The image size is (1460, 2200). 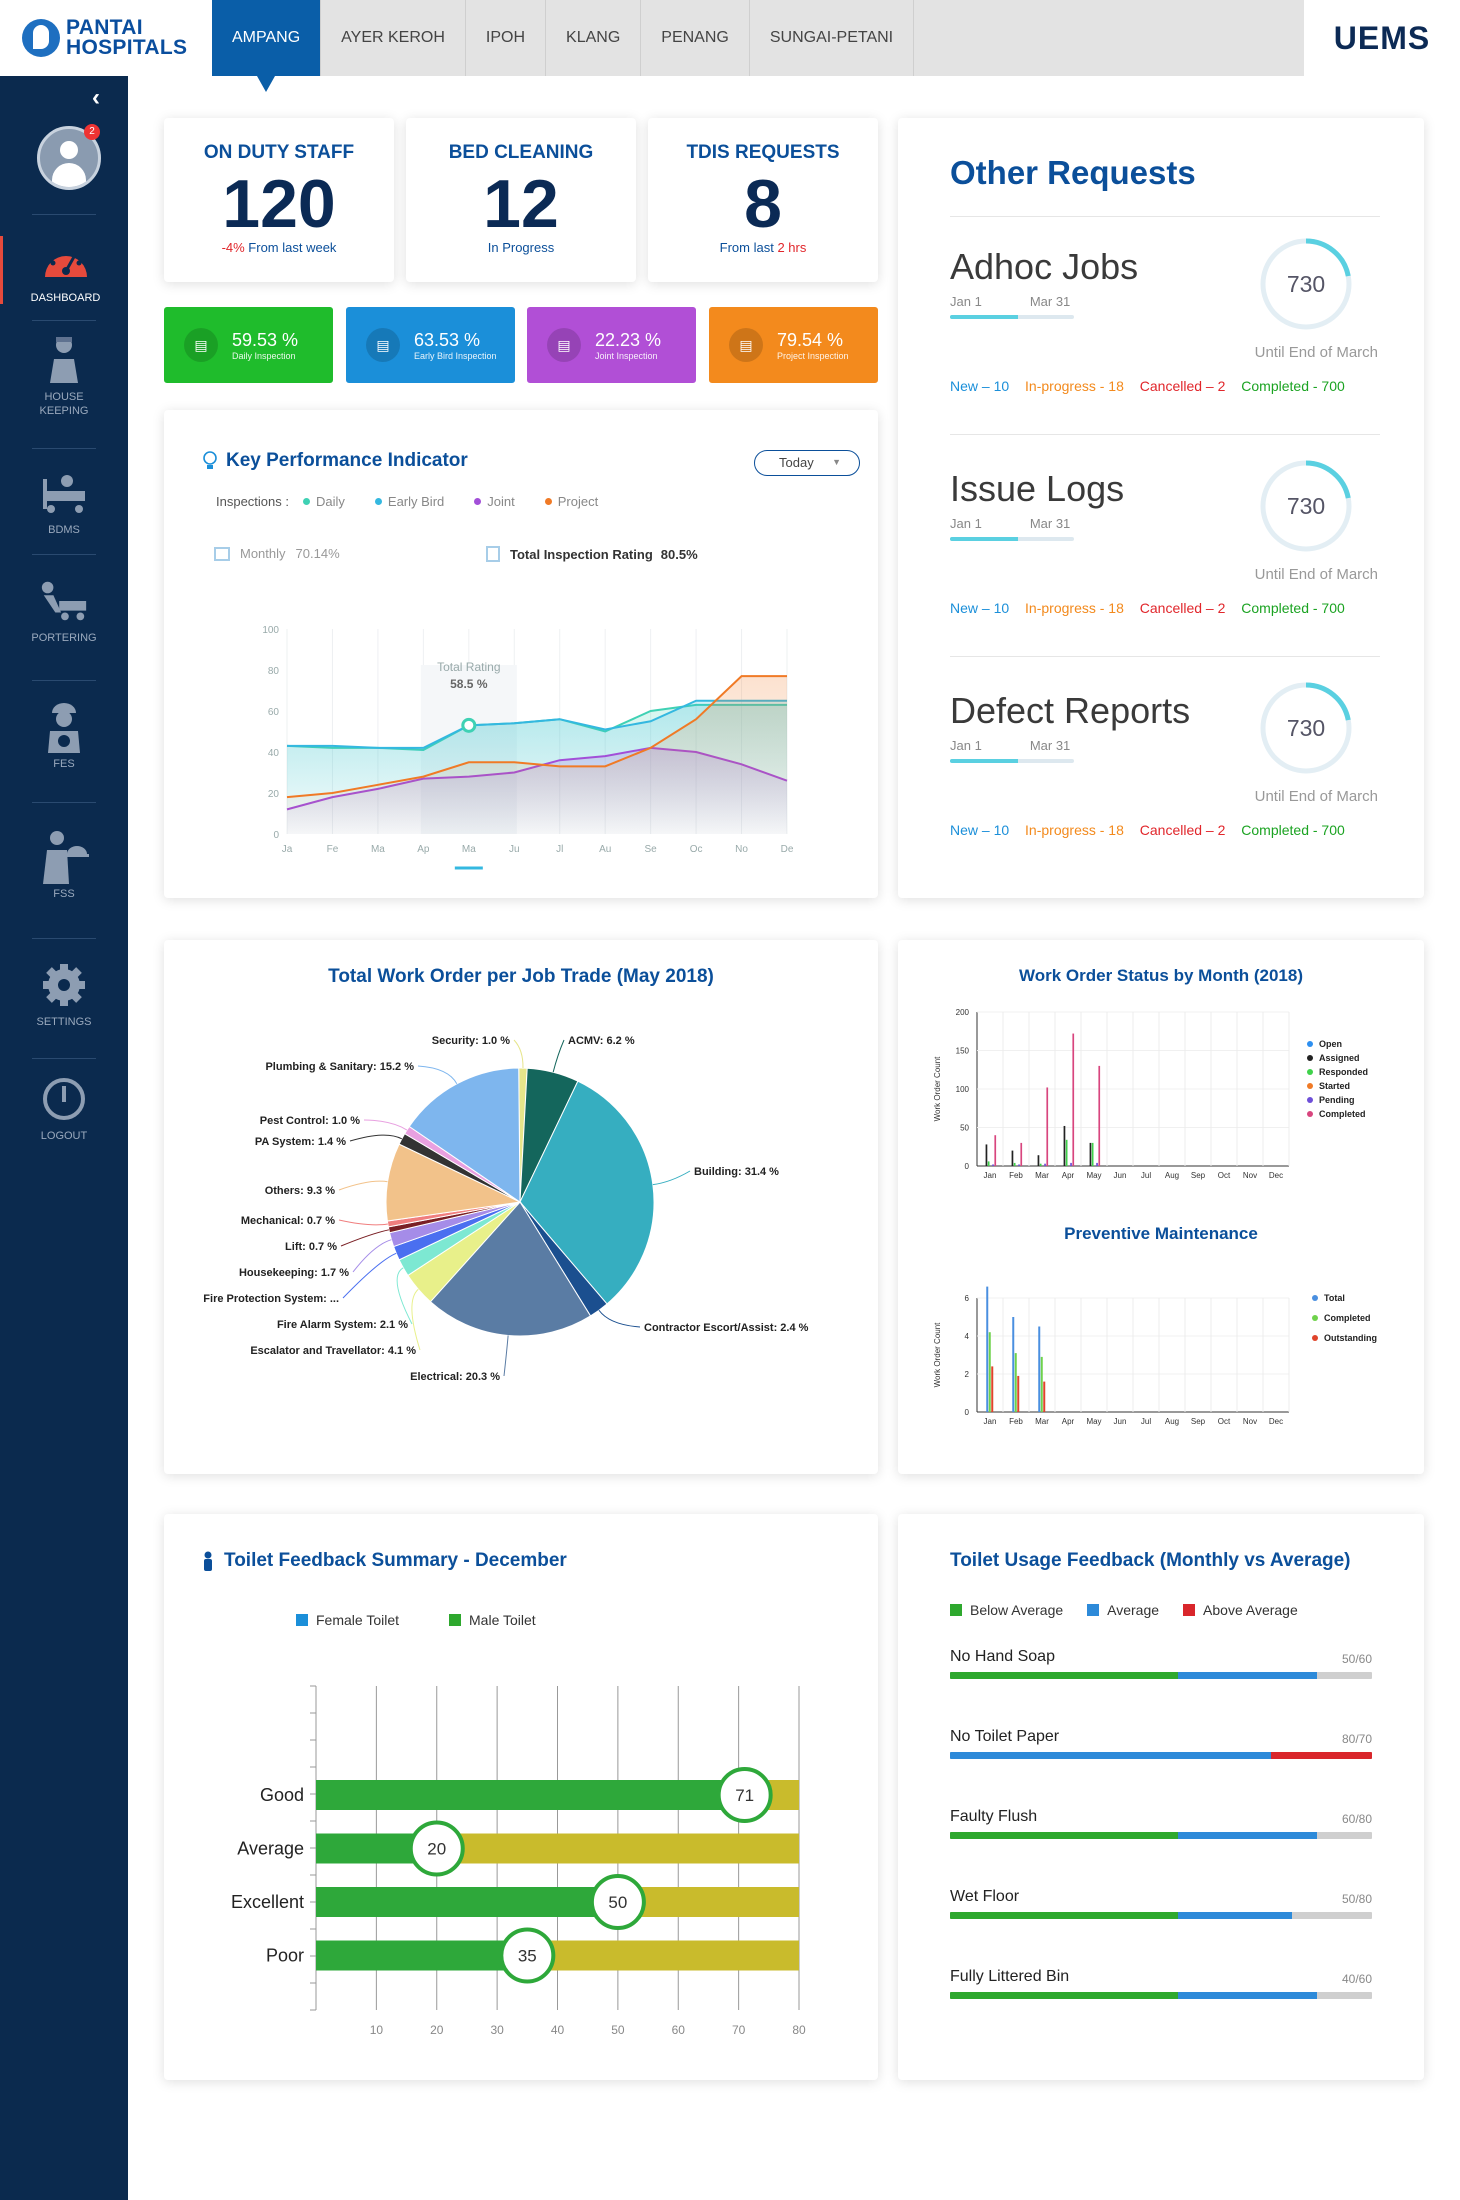 What do you see at coordinates (807, 463) in the screenshot?
I see `period-dropdown: Today ▼` at bounding box center [807, 463].